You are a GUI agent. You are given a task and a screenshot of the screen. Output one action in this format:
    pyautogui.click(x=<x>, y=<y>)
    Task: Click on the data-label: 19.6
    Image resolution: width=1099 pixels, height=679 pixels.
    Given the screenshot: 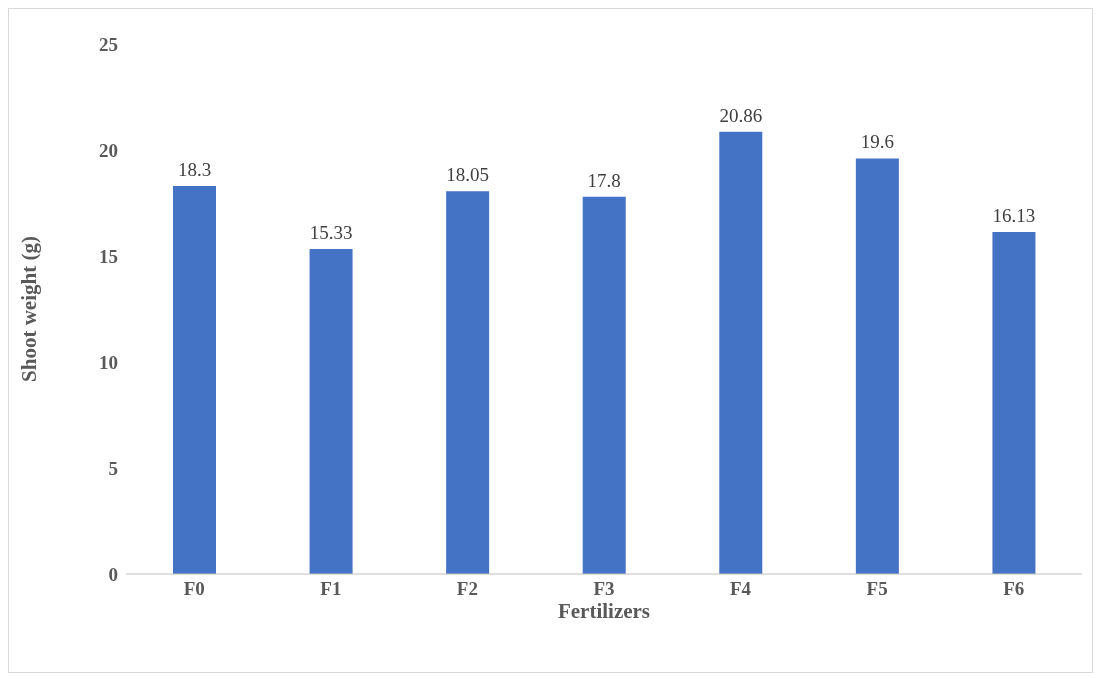 What is the action you would take?
    pyautogui.click(x=877, y=142)
    